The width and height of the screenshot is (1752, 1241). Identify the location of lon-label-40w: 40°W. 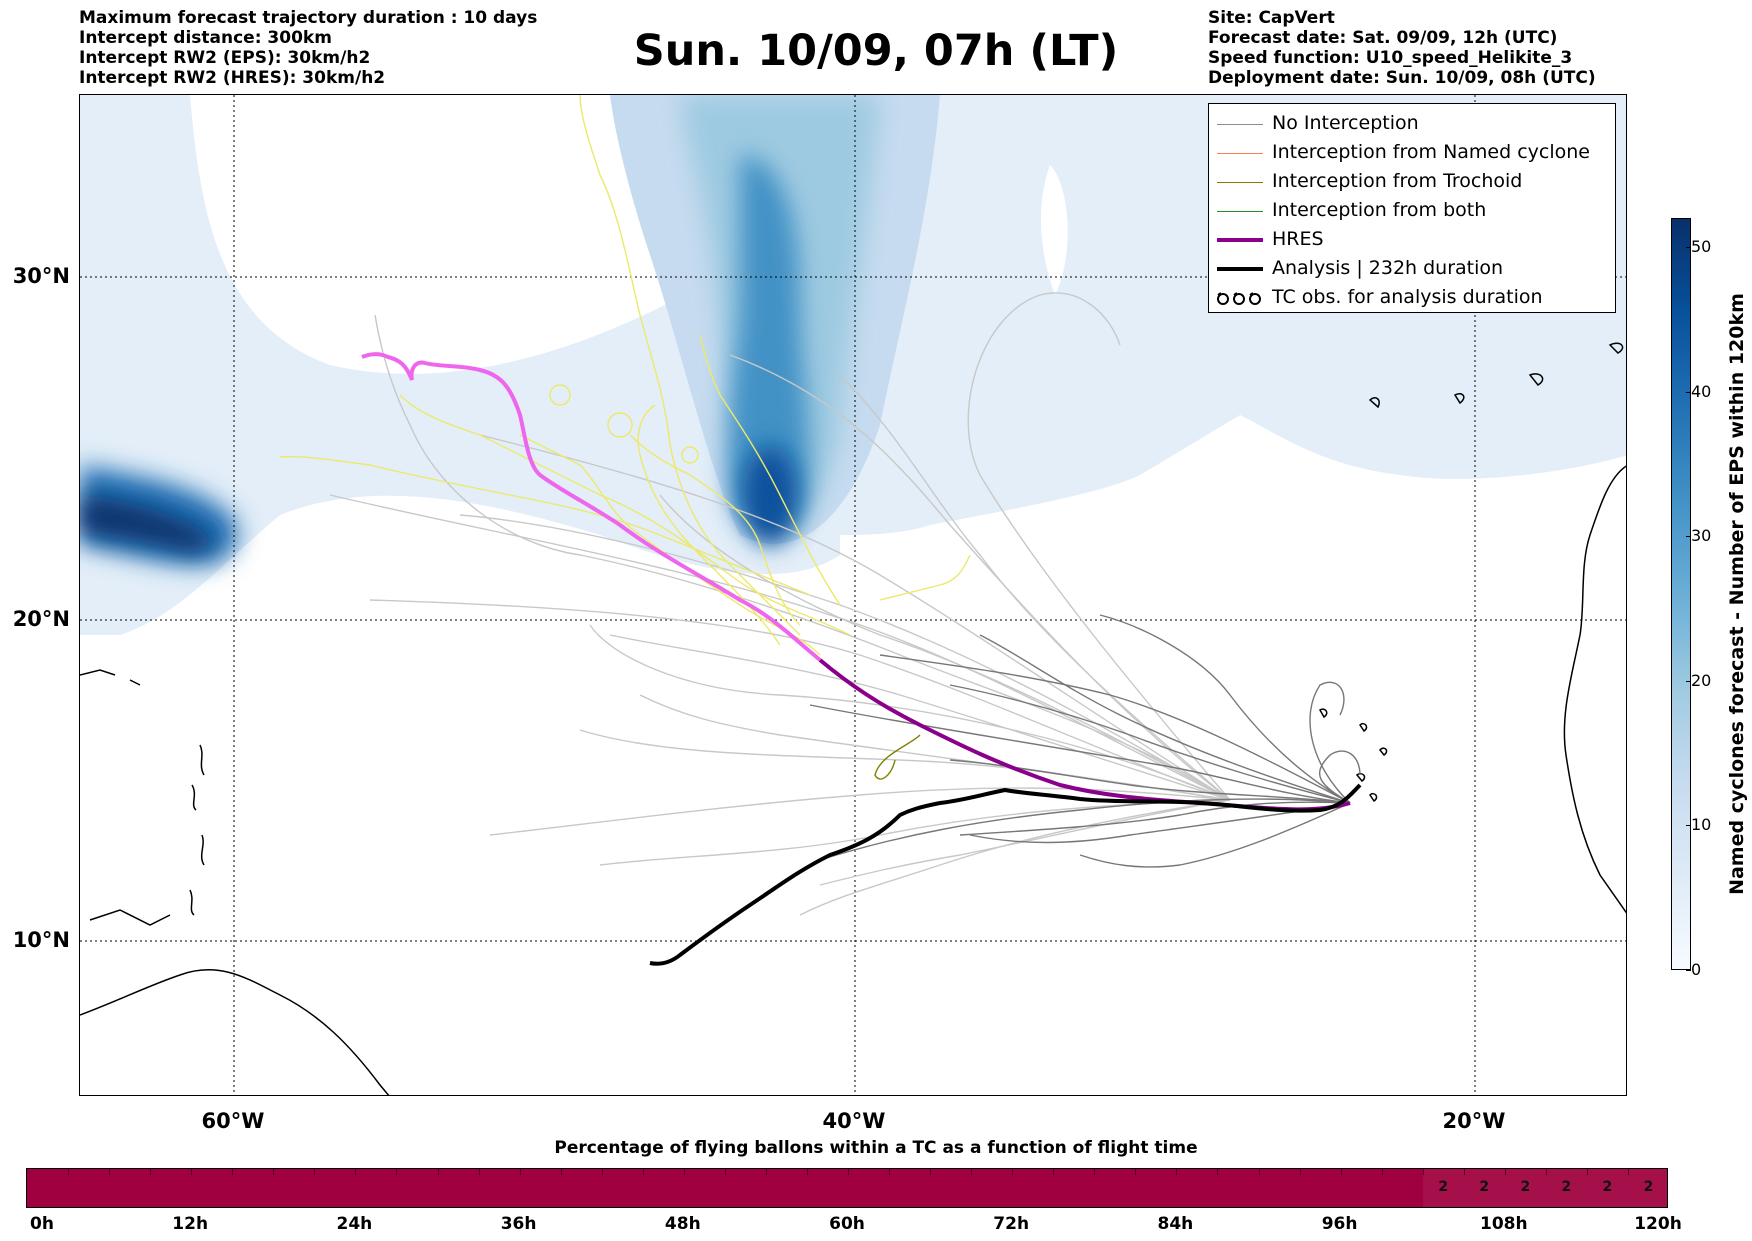
(854, 1121).